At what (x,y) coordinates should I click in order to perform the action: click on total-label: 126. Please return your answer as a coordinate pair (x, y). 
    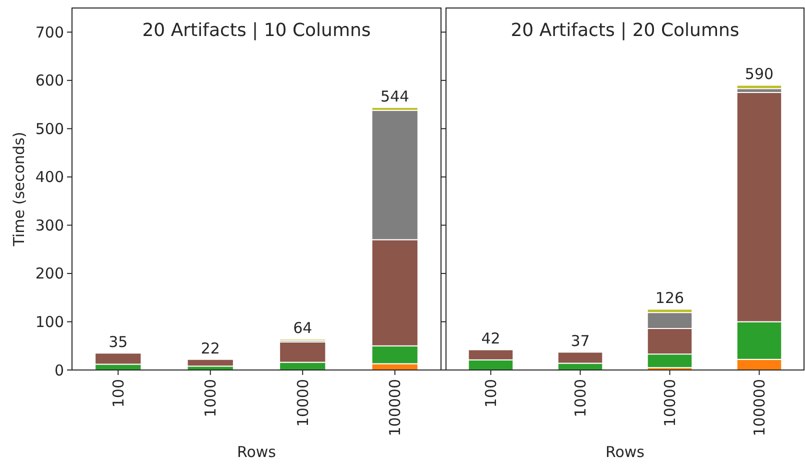
    Looking at the image, I should click on (669, 298).